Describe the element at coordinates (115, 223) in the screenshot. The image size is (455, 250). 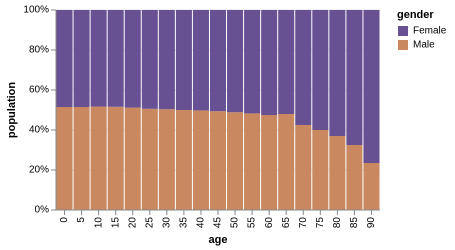
I see `x-tick-label: 15` at that location.